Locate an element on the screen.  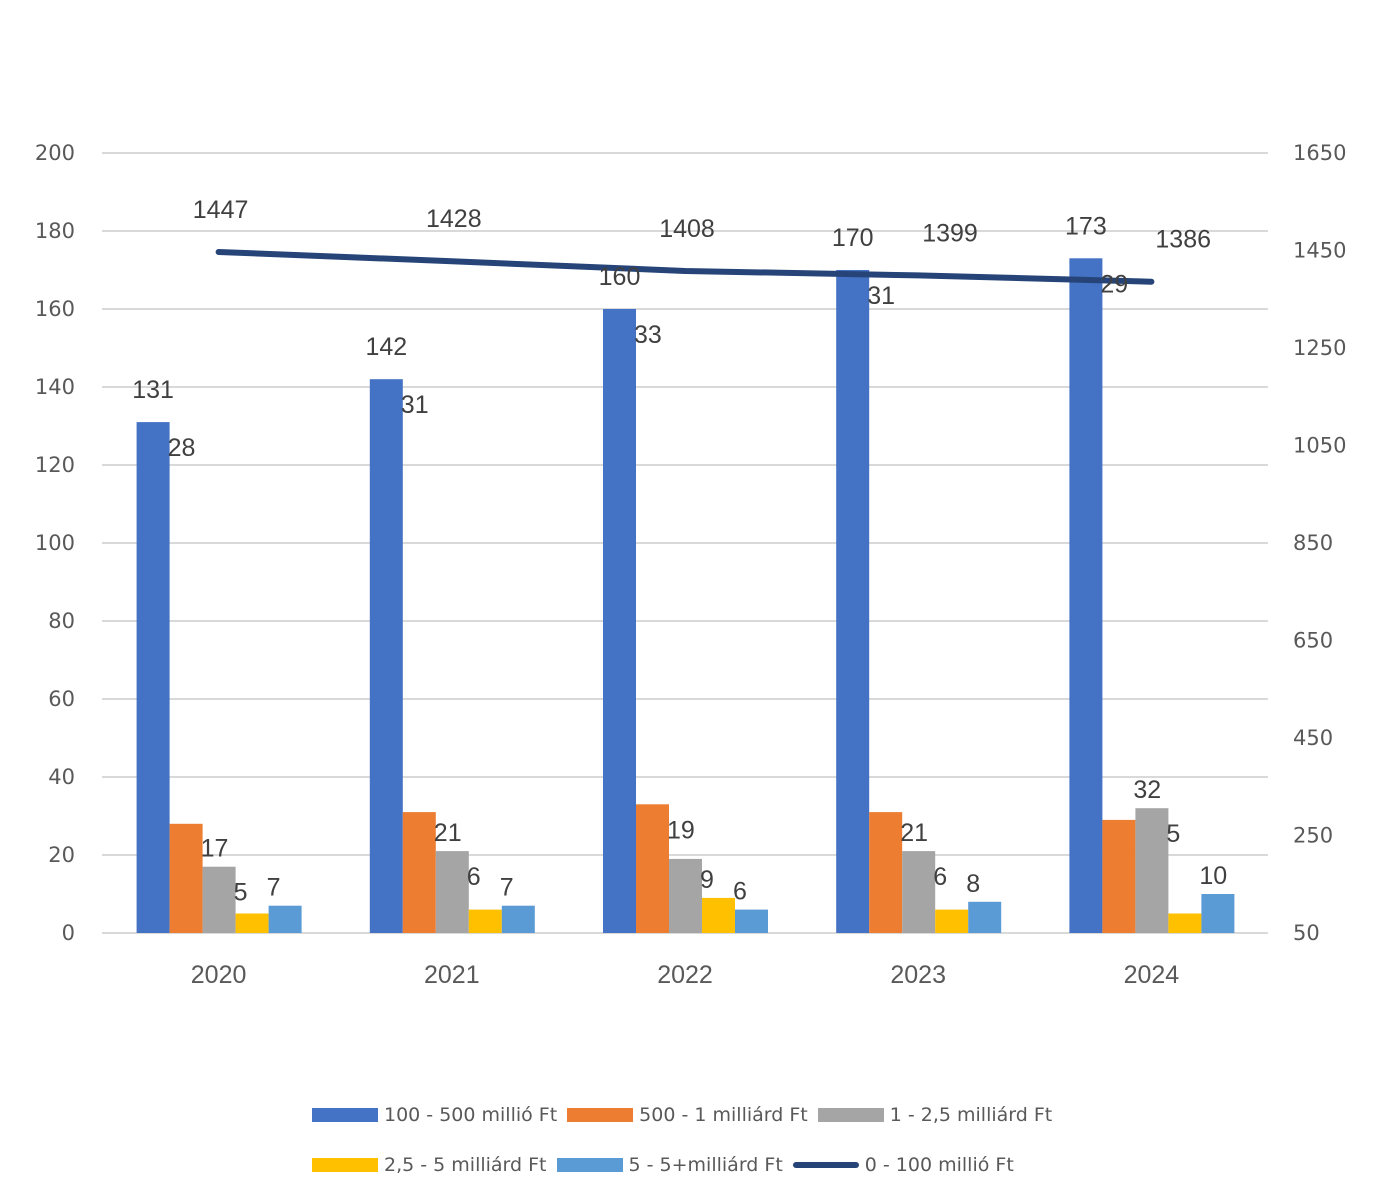
y2-tick-label: 450 is located at coordinates (1313, 738).